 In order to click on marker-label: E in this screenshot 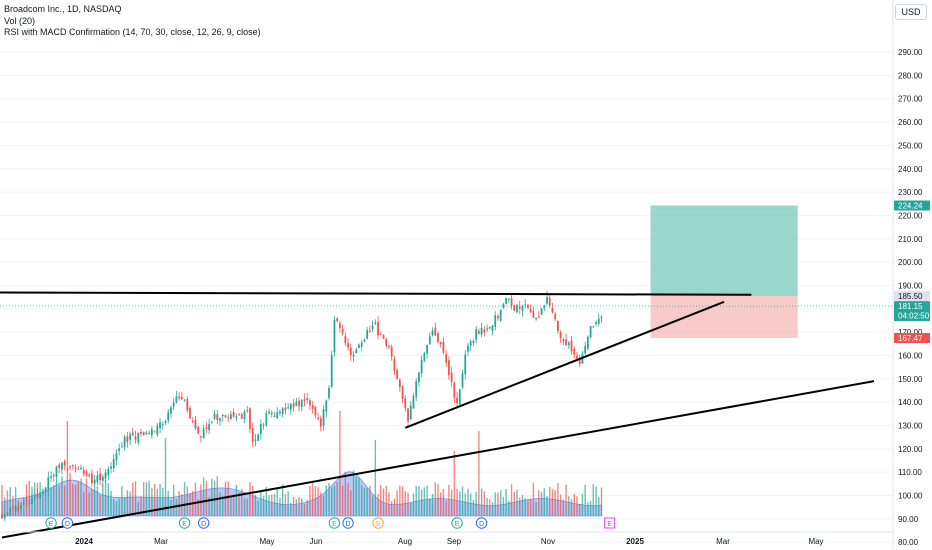, I will do `click(457, 524)`.